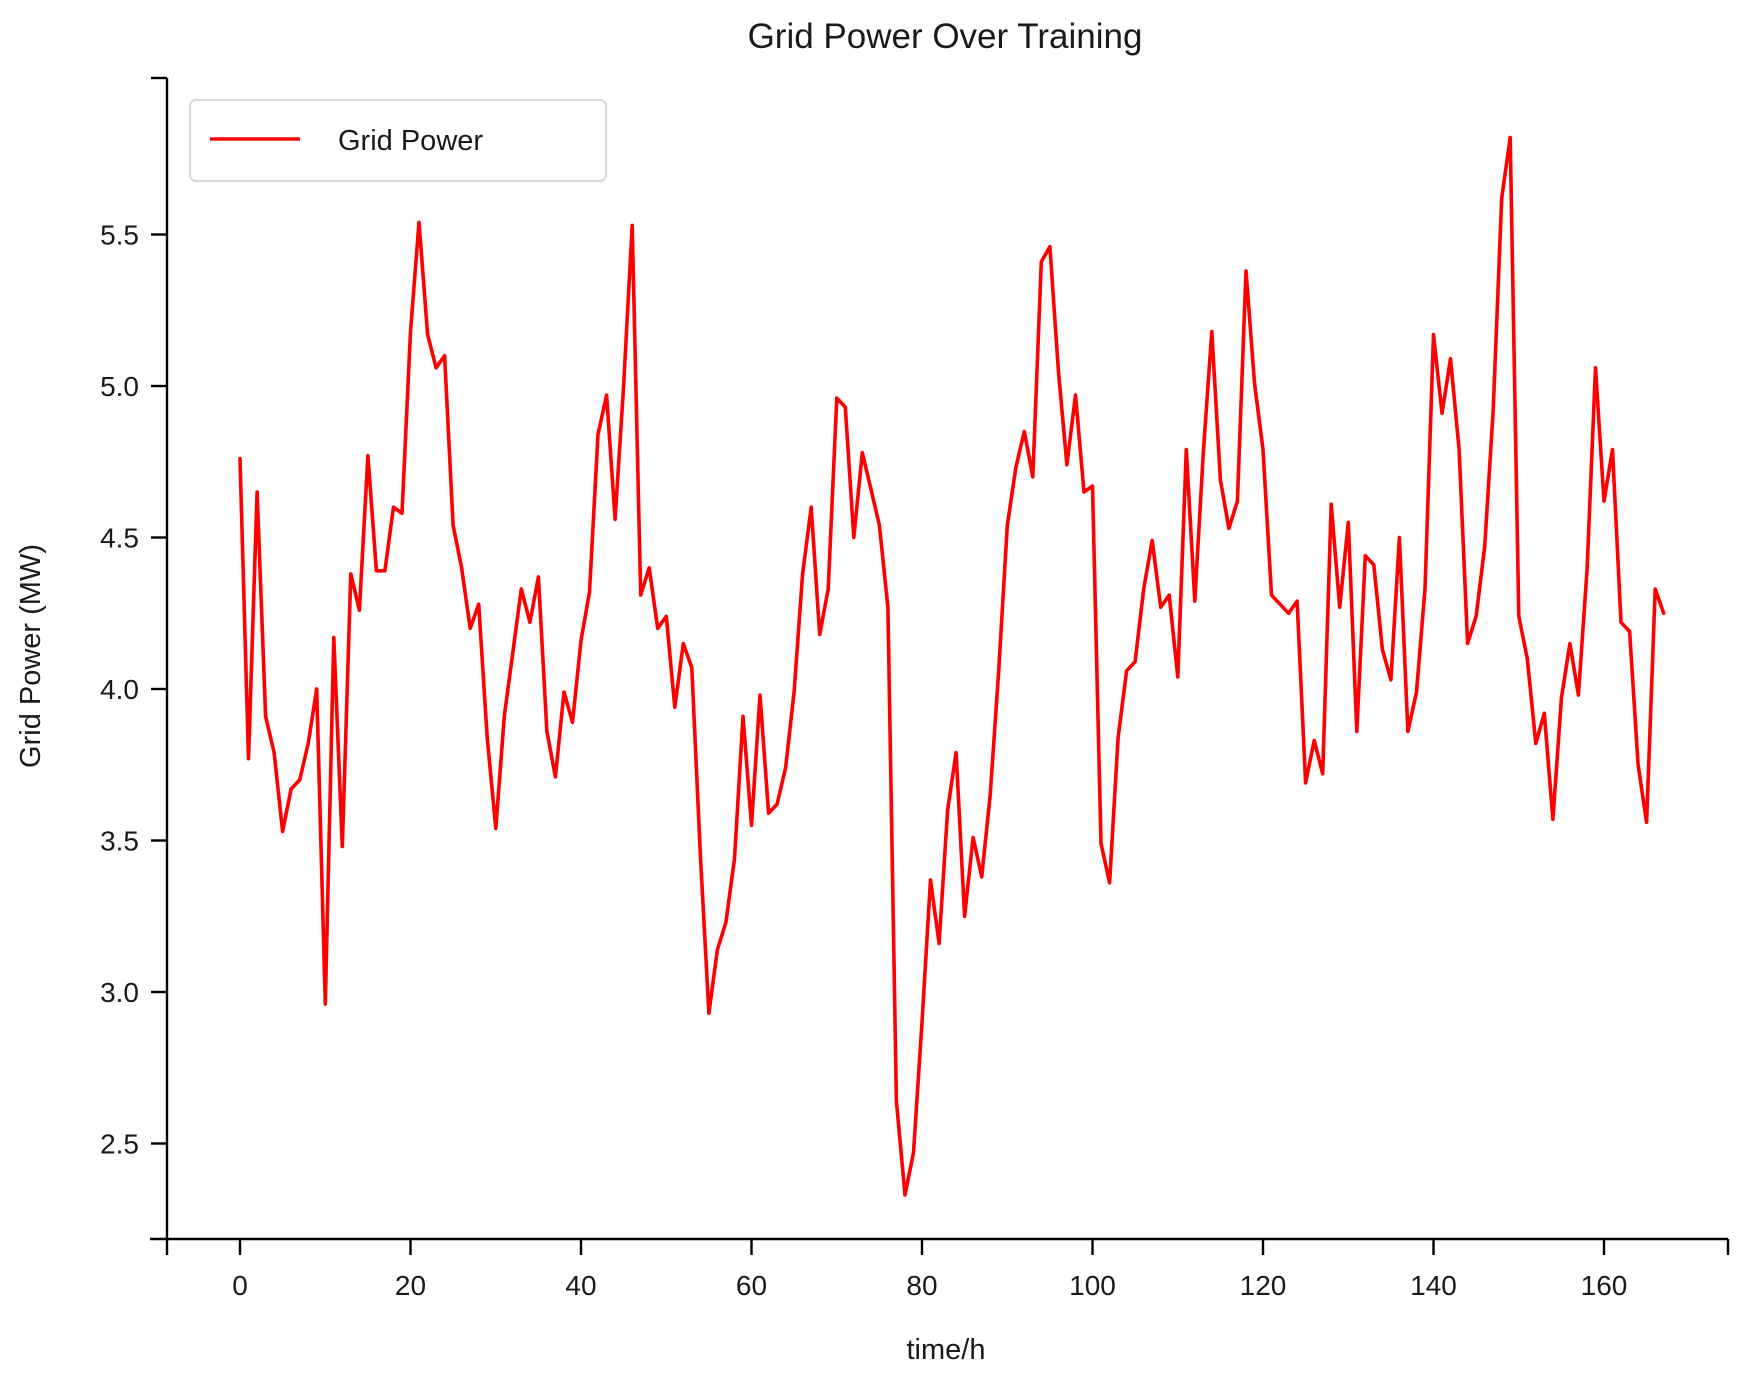  What do you see at coordinates (119, 538) in the screenshot?
I see `y-tick-label: 4.5` at bounding box center [119, 538].